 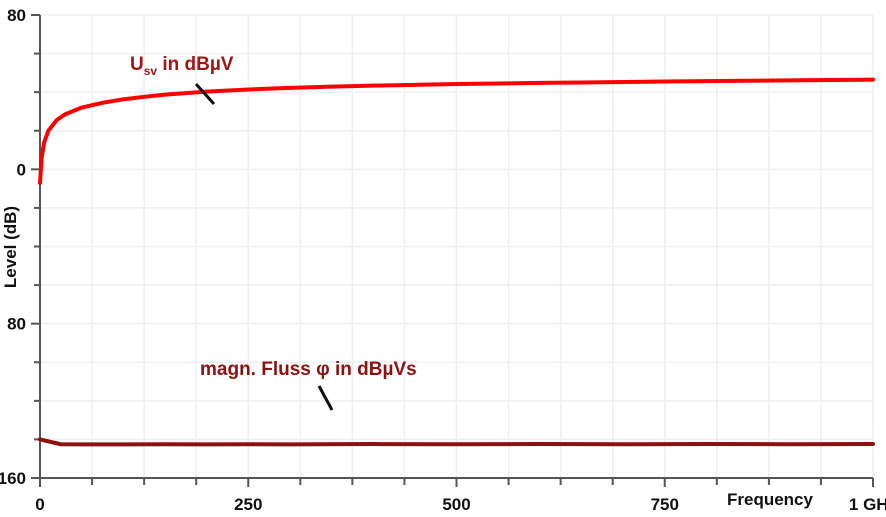 What do you see at coordinates (13, 478) in the screenshot?
I see `y-tick-label: 160` at bounding box center [13, 478].